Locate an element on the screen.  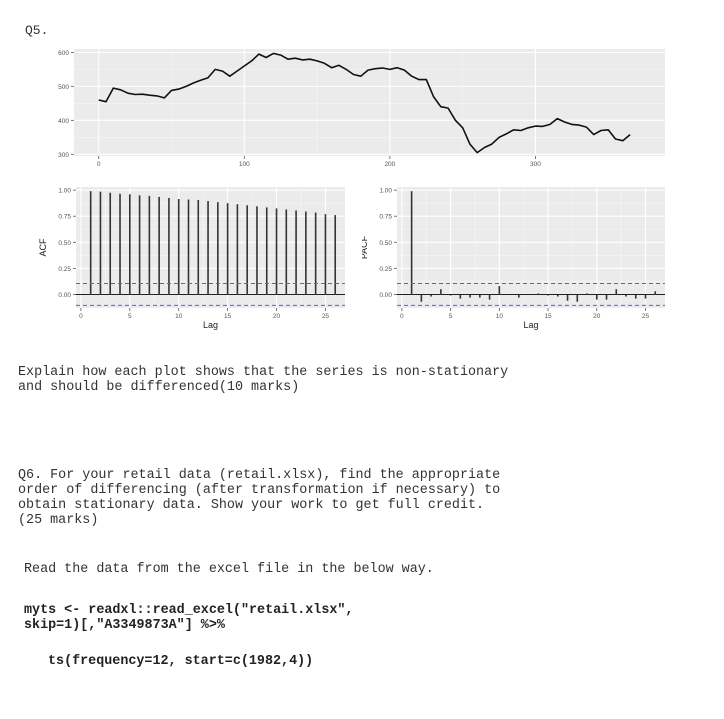
series-line is located at coordinates (364, 103).